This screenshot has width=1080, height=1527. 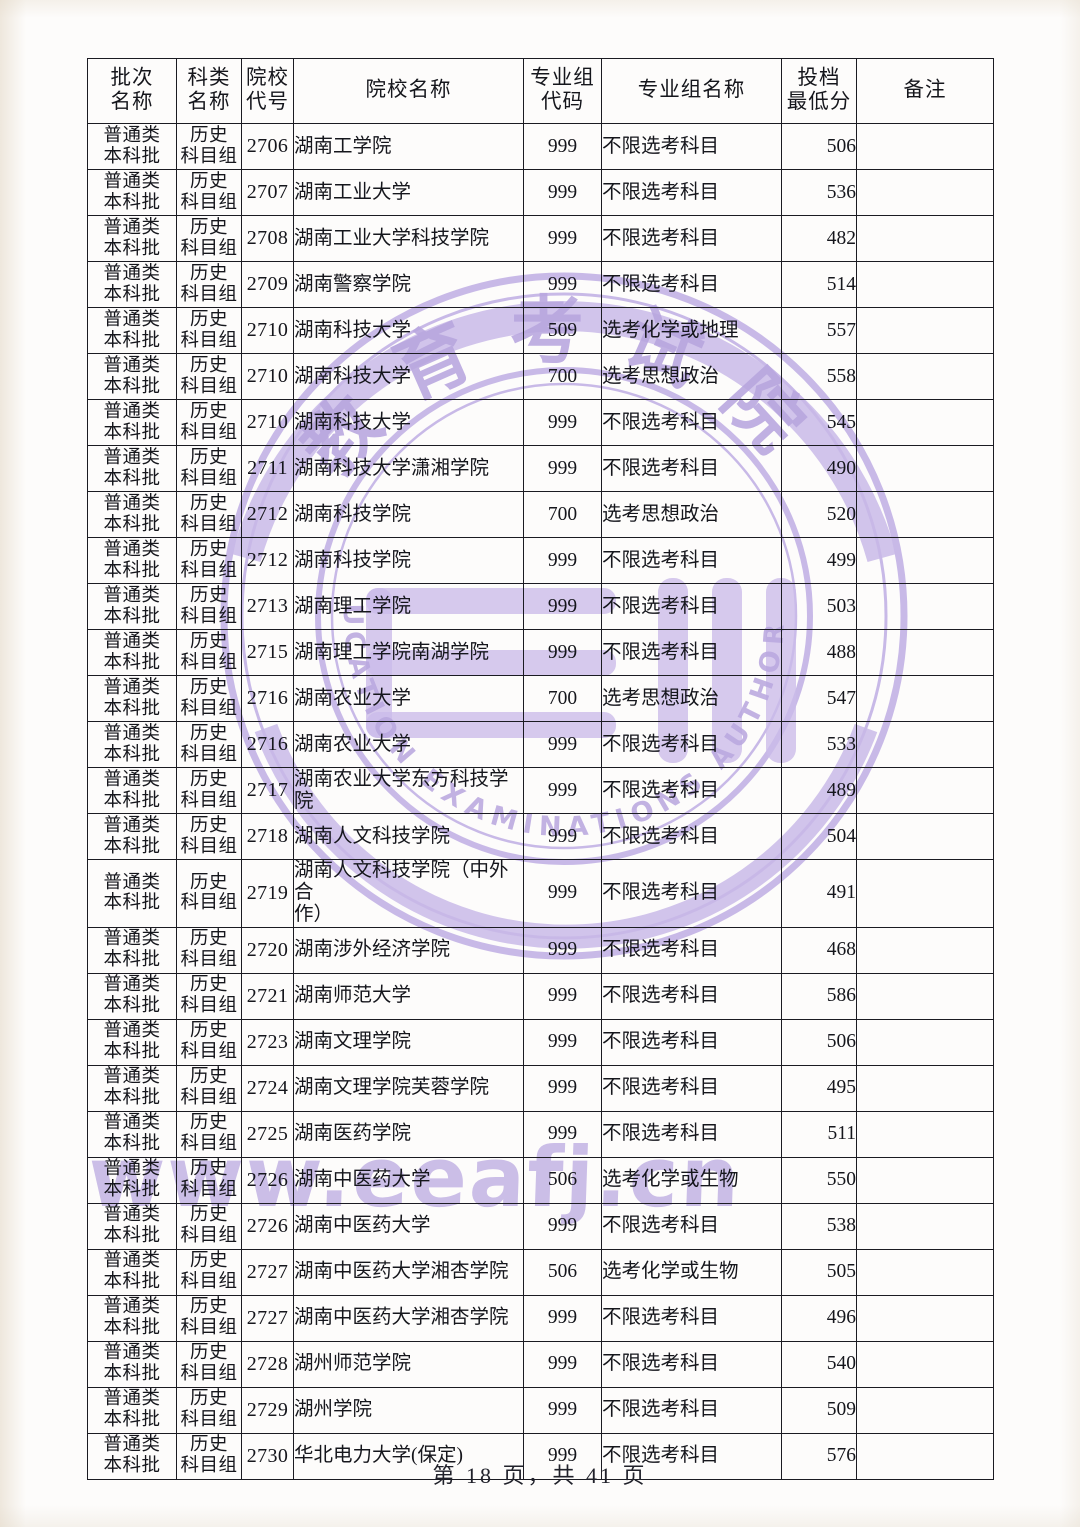 I want to click on cell-min-score: 536, so click(x=819, y=192).